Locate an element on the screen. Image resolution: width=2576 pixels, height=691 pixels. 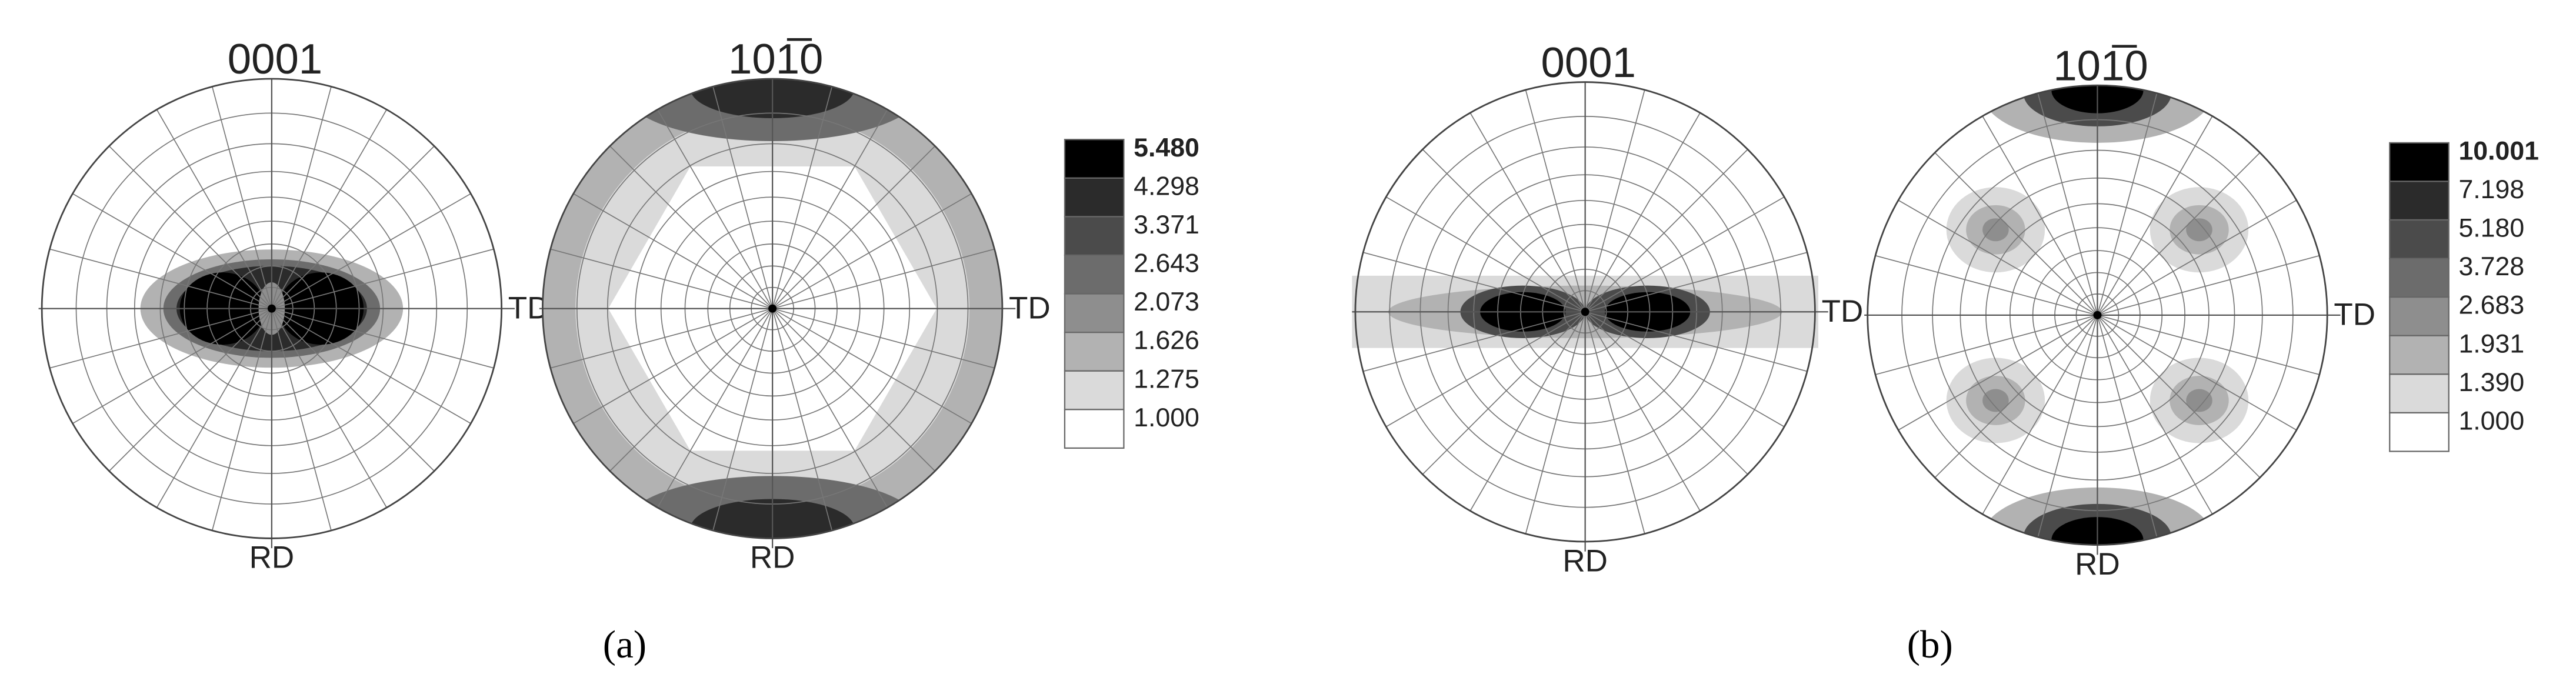
legend-label: 2.073 is located at coordinates (1166, 302).